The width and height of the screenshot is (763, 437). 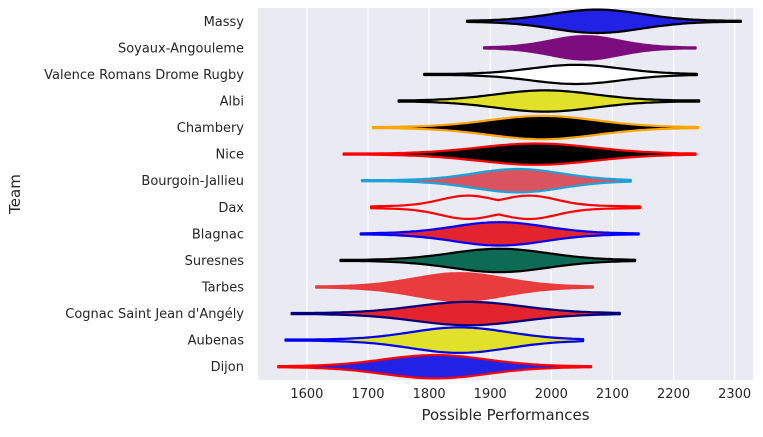 I want to click on y-tick-label: Massy, so click(x=224, y=22).